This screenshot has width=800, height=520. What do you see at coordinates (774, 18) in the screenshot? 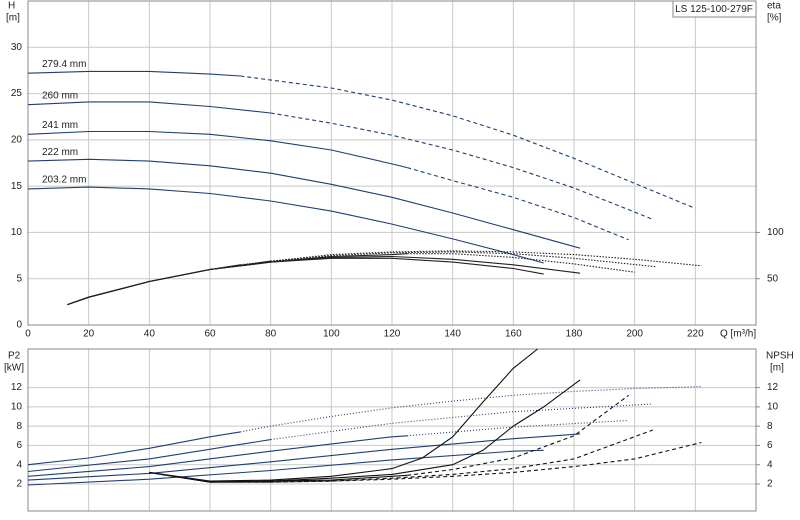
I see `y2-axis-unit: [%]` at bounding box center [774, 18].